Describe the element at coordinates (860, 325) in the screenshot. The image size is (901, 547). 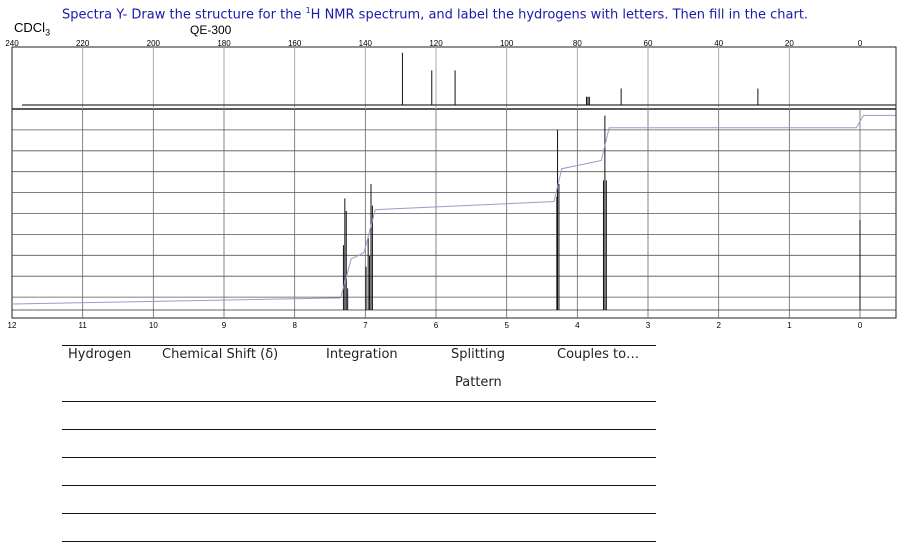
I see `h1-tick-label: 0` at that location.